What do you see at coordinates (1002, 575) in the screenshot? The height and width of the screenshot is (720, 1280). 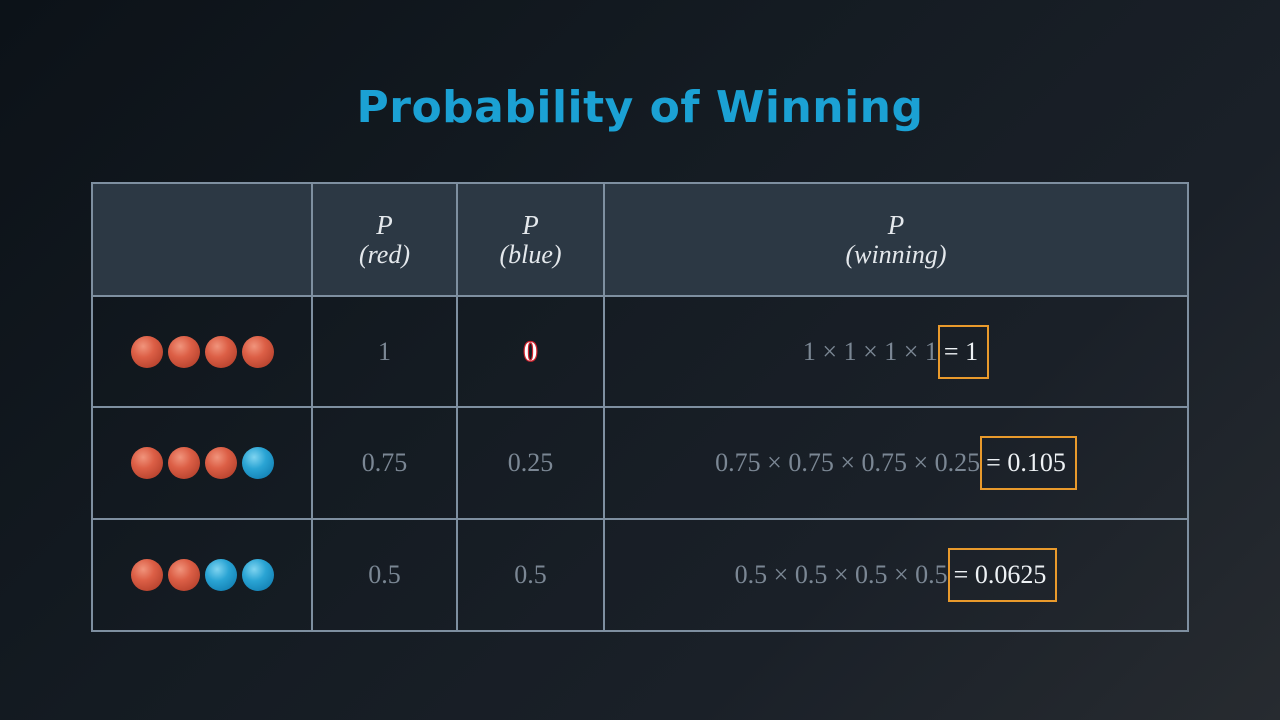 I see `result-box: = 0.0625` at bounding box center [1002, 575].